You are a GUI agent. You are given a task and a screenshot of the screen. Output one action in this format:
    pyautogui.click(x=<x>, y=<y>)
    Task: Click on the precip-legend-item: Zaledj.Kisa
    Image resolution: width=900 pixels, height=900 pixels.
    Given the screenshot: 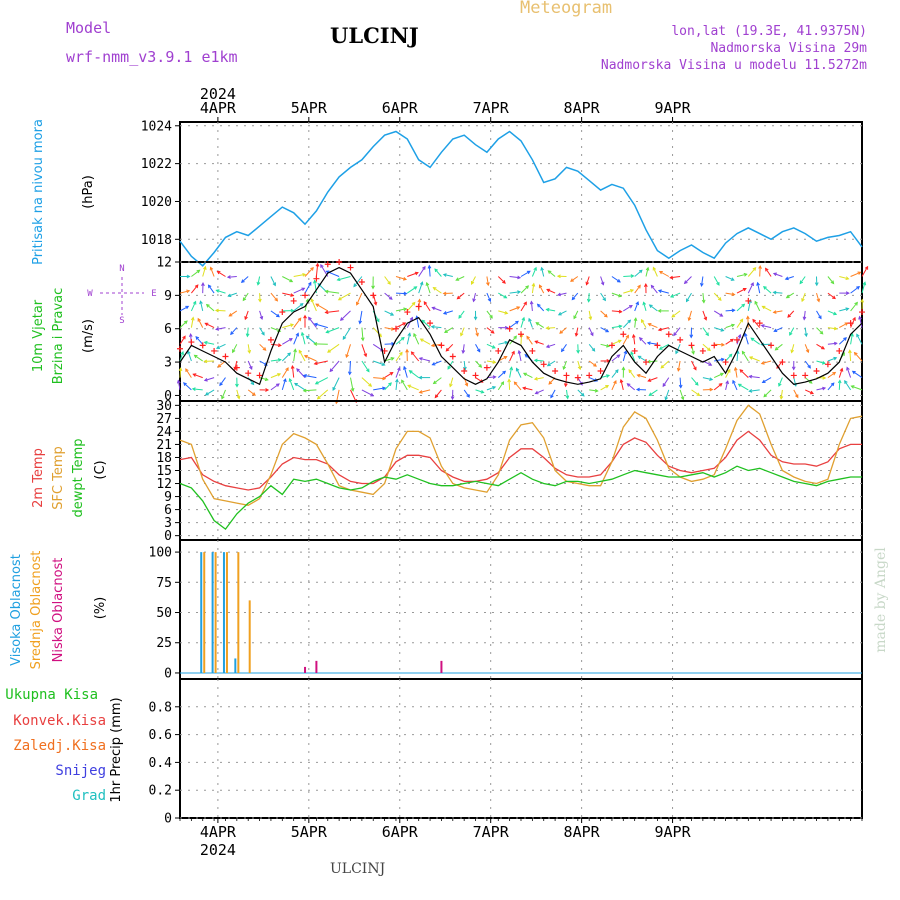 What is the action you would take?
    pyautogui.click(x=59, y=746)
    